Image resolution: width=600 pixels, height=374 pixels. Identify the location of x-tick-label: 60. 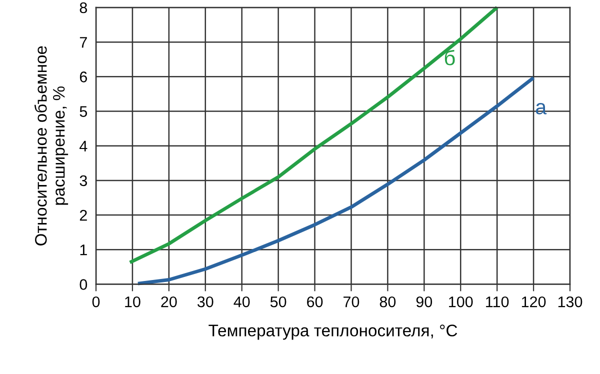
(315, 302).